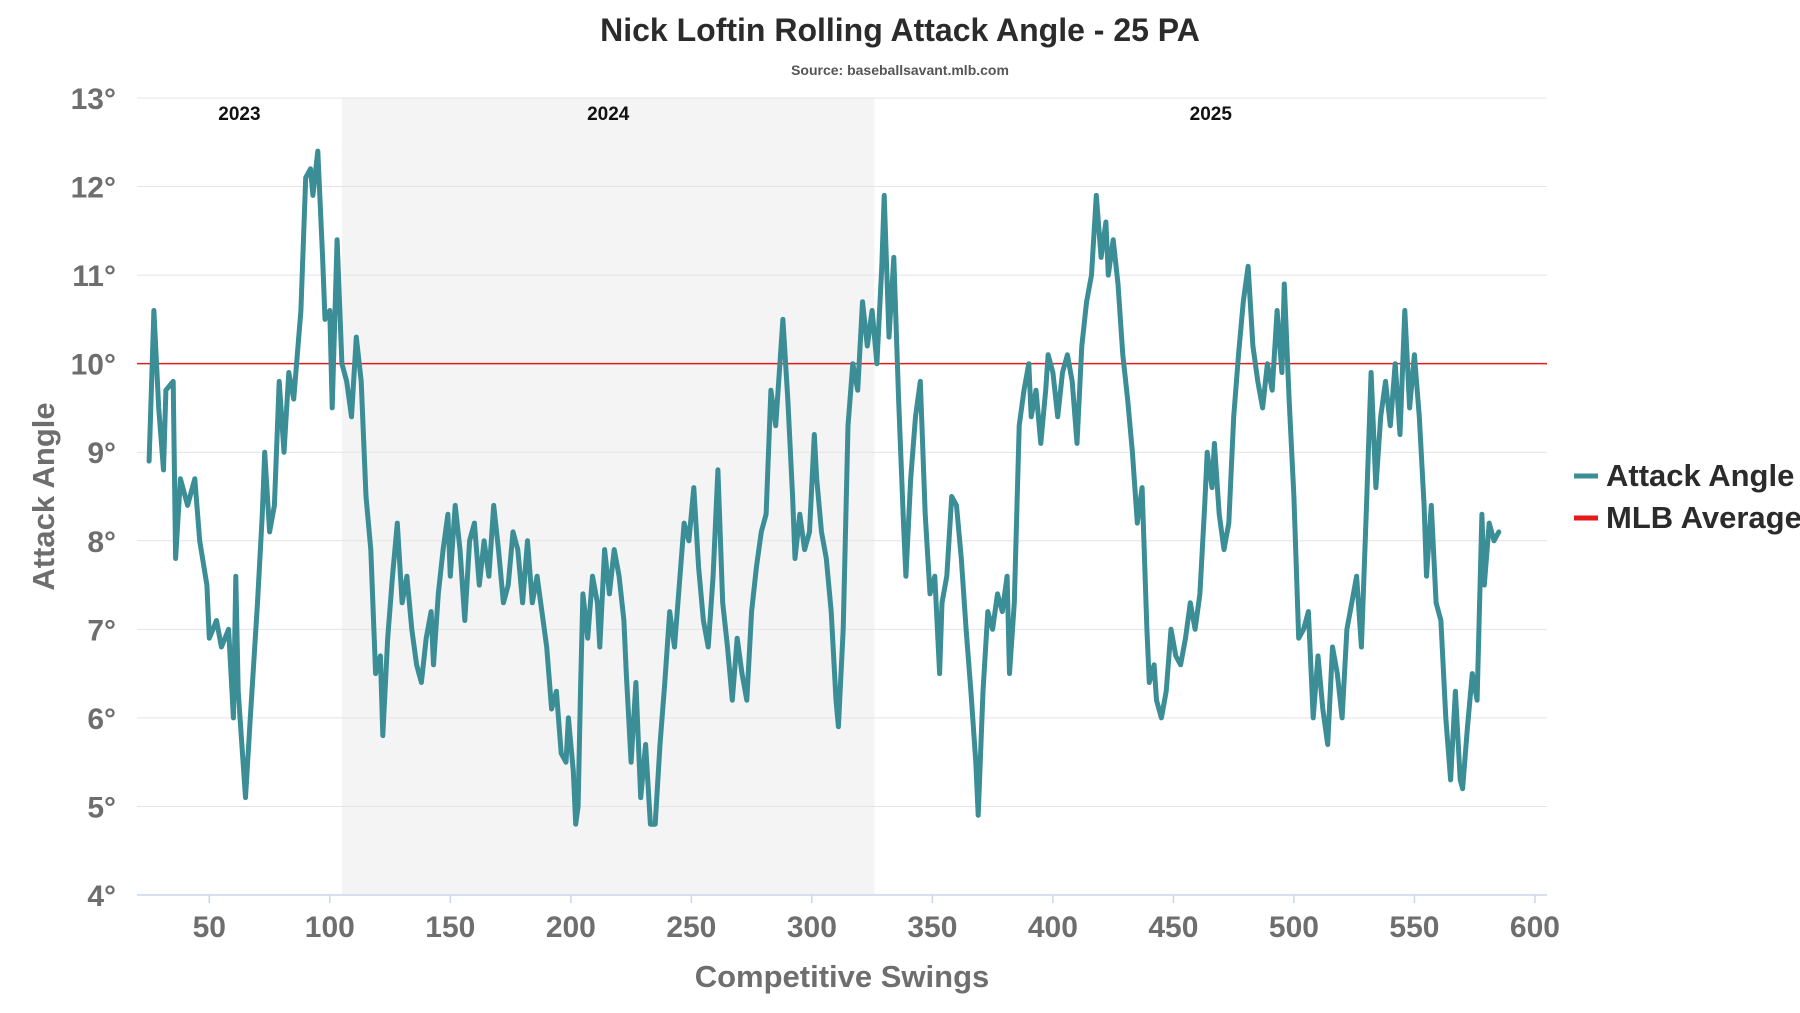 Image resolution: width=1800 pixels, height=1013 pixels. I want to click on x-tick-label: 400, so click(1053, 927).